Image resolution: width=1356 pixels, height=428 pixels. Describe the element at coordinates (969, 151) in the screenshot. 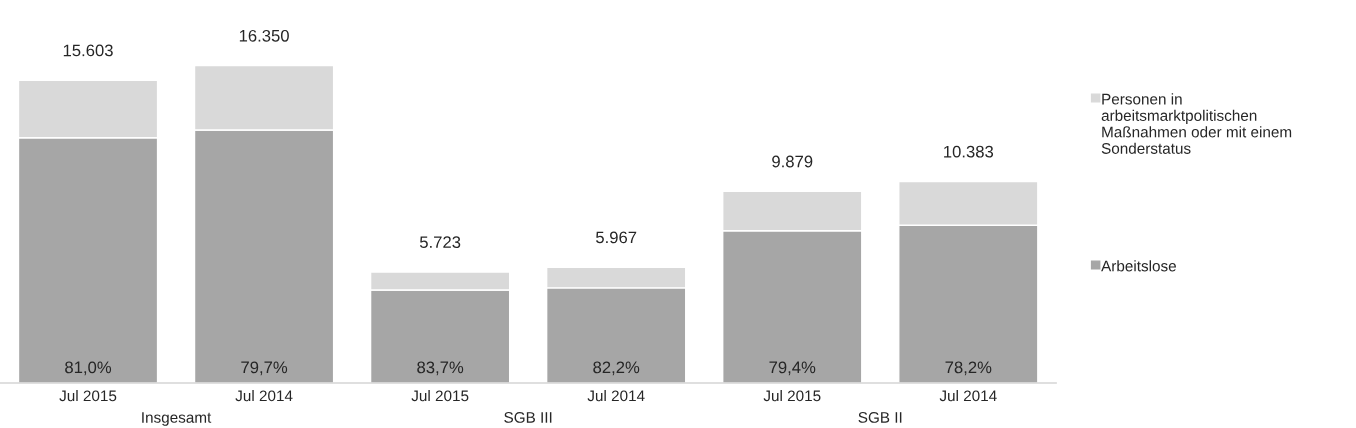

I see `annotation: 10.383` at that location.